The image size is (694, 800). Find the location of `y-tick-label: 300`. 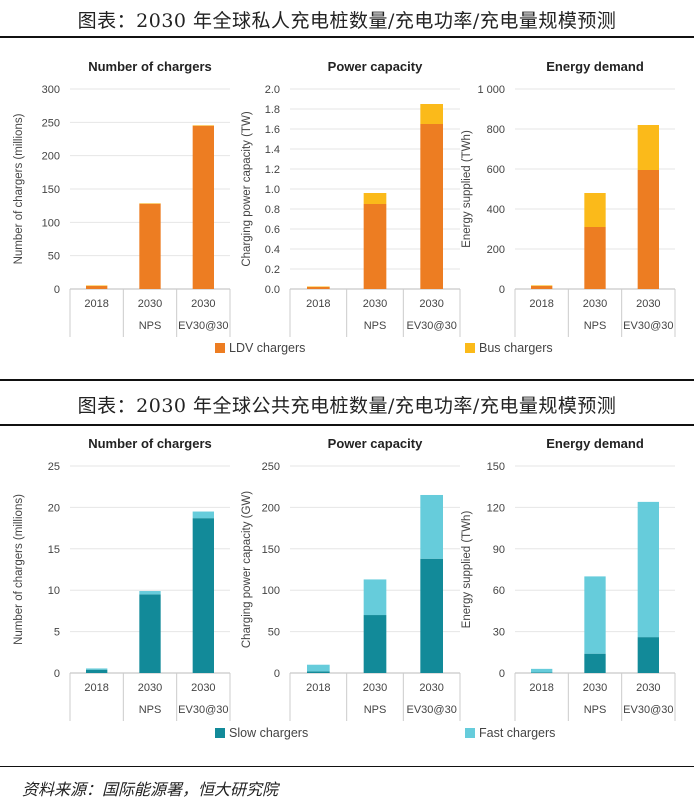

y-tick-label: 300 is located at coordinates (51, 90).